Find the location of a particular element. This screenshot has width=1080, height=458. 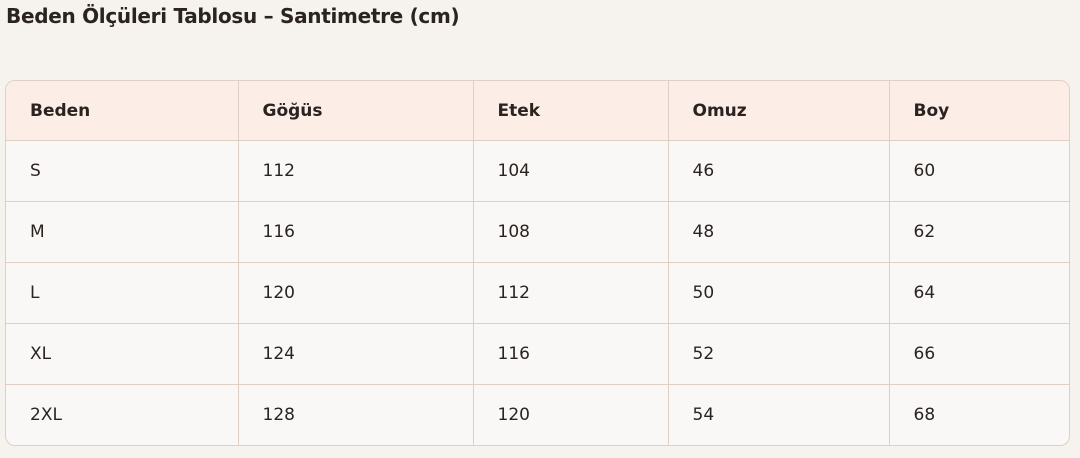

table-cell: 128 is located at coordinates (356, 414).